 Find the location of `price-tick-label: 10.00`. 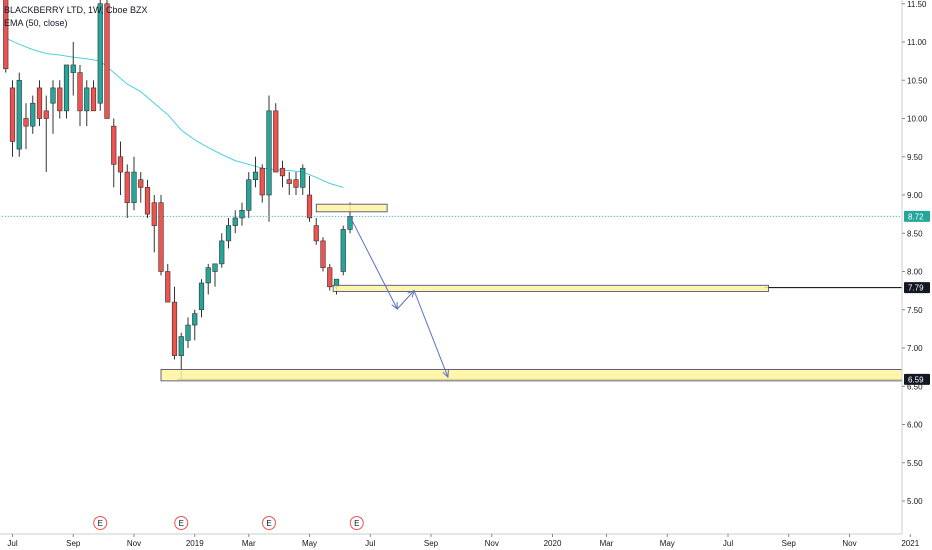

price-tick-label: 10.00 is located at coordinates (917, 119).